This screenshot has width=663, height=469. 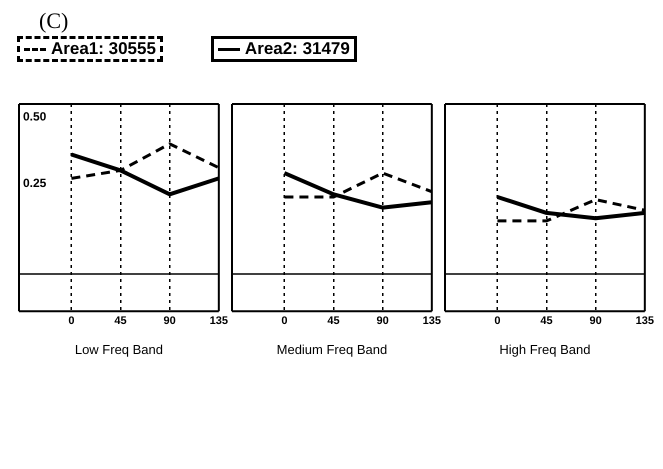 I want to click on x-axis-title: Medium Freq Band, so click(x=332, y=349).